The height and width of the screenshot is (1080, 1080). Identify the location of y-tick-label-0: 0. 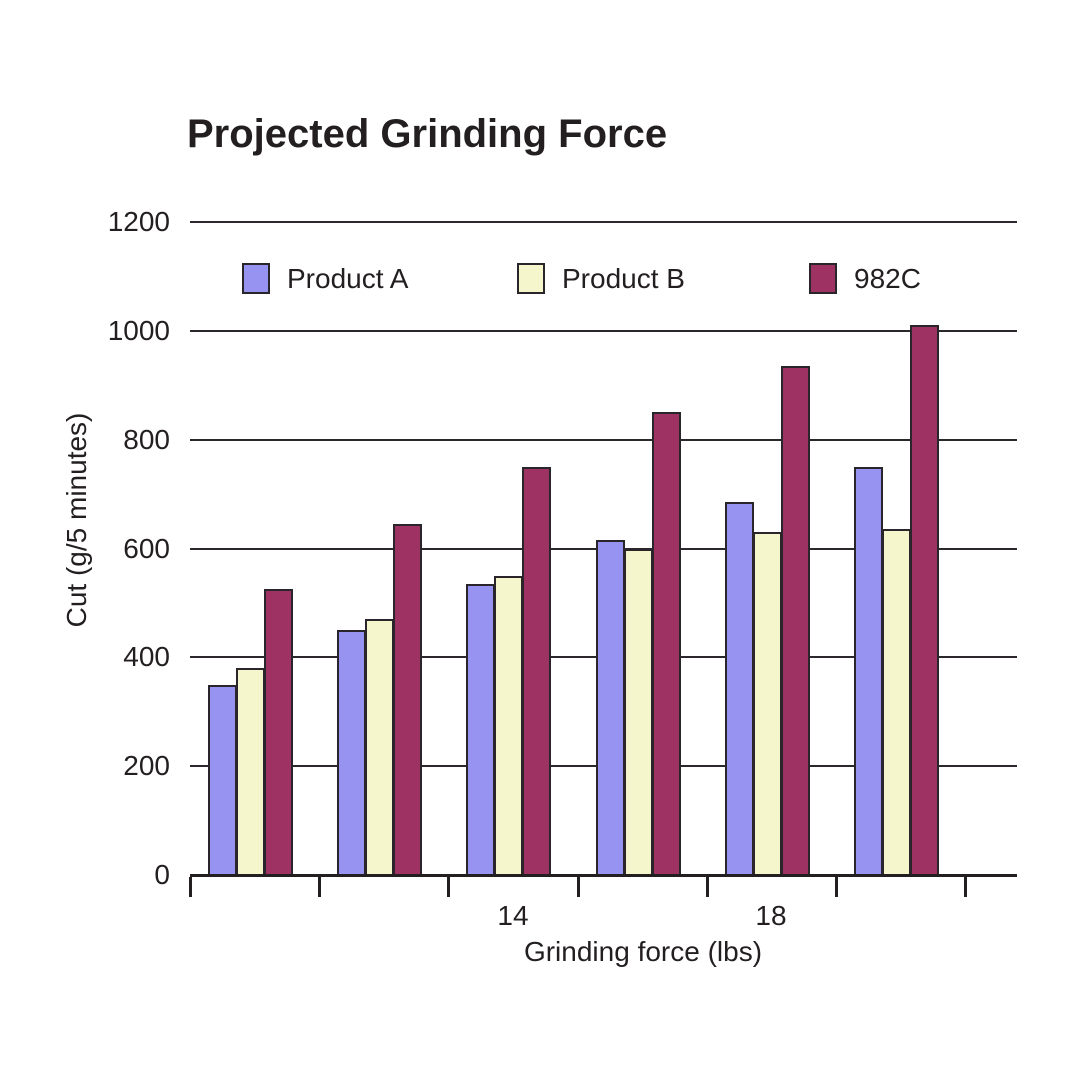
(162, 874).